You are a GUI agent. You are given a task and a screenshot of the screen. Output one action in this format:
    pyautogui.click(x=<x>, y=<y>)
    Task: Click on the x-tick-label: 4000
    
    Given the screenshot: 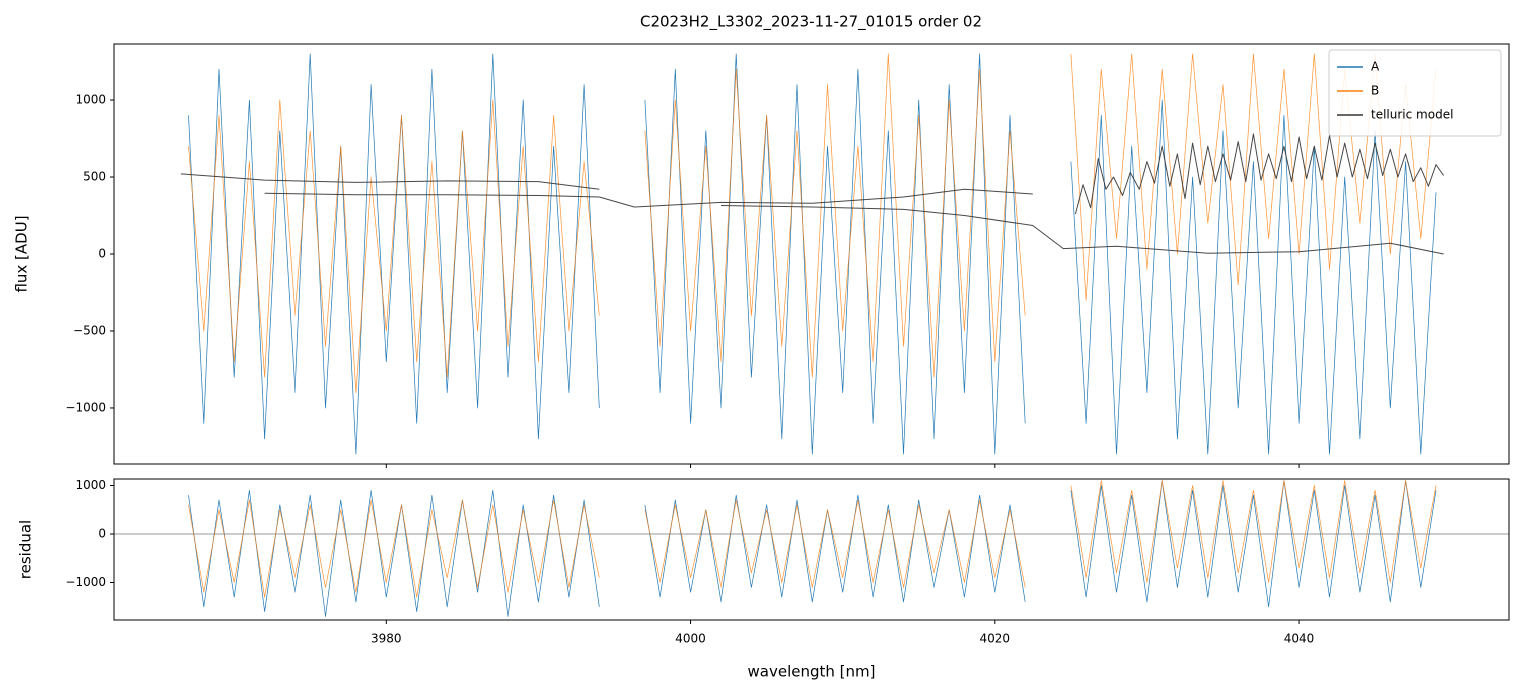 What is the action you would take?
    pyautogui.click(x=690, y=639)
    